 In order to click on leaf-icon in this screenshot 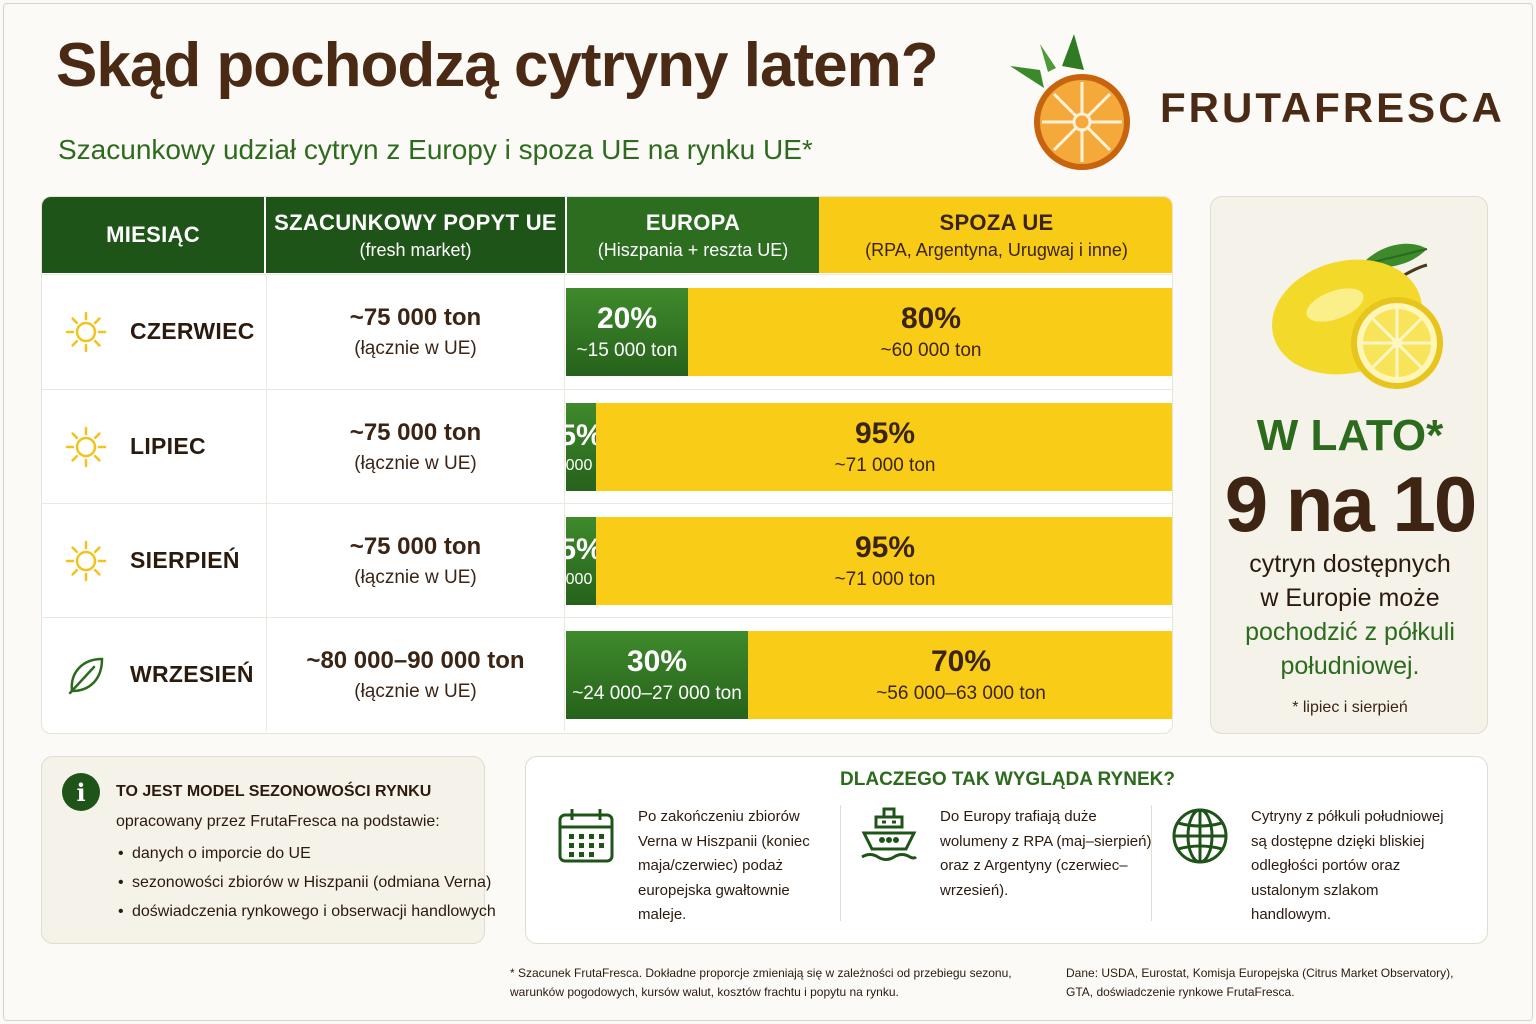, I will do `click(86, 675)`.